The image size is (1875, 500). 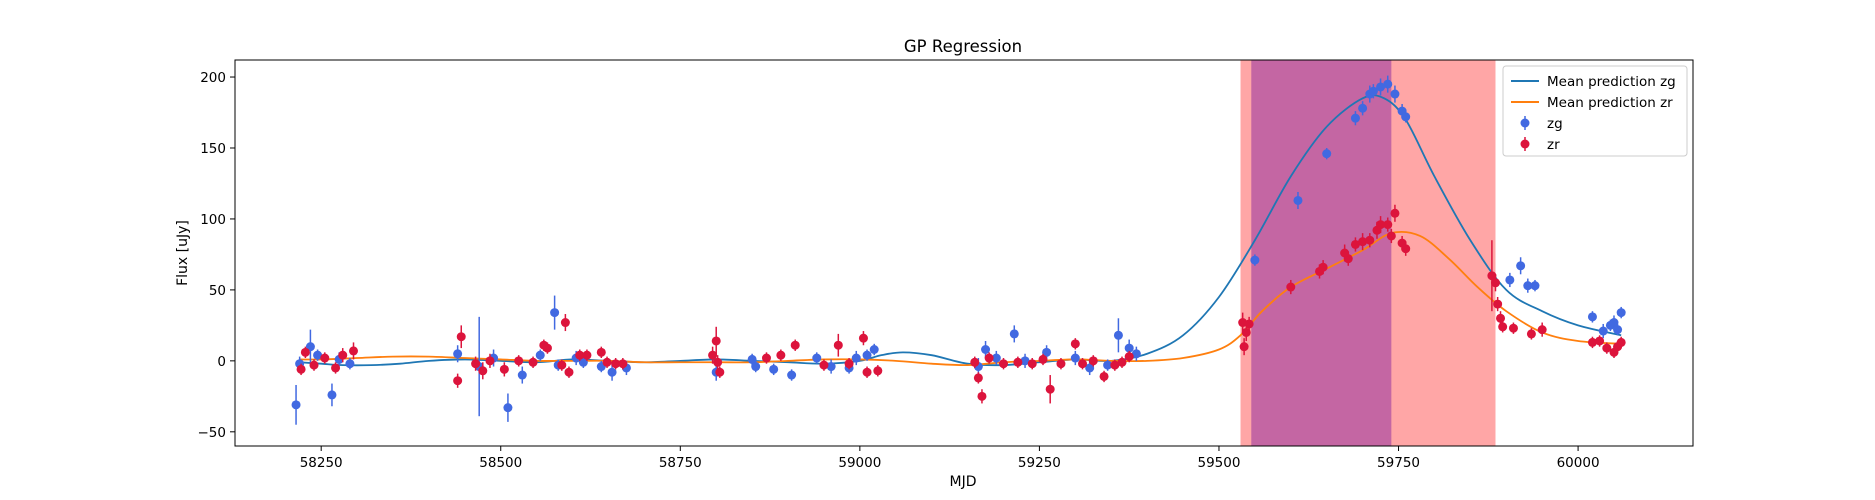 I want to click on legend-entry-mean-prediction-zr: Mean prediction zr, so click(x=1592, y=103).